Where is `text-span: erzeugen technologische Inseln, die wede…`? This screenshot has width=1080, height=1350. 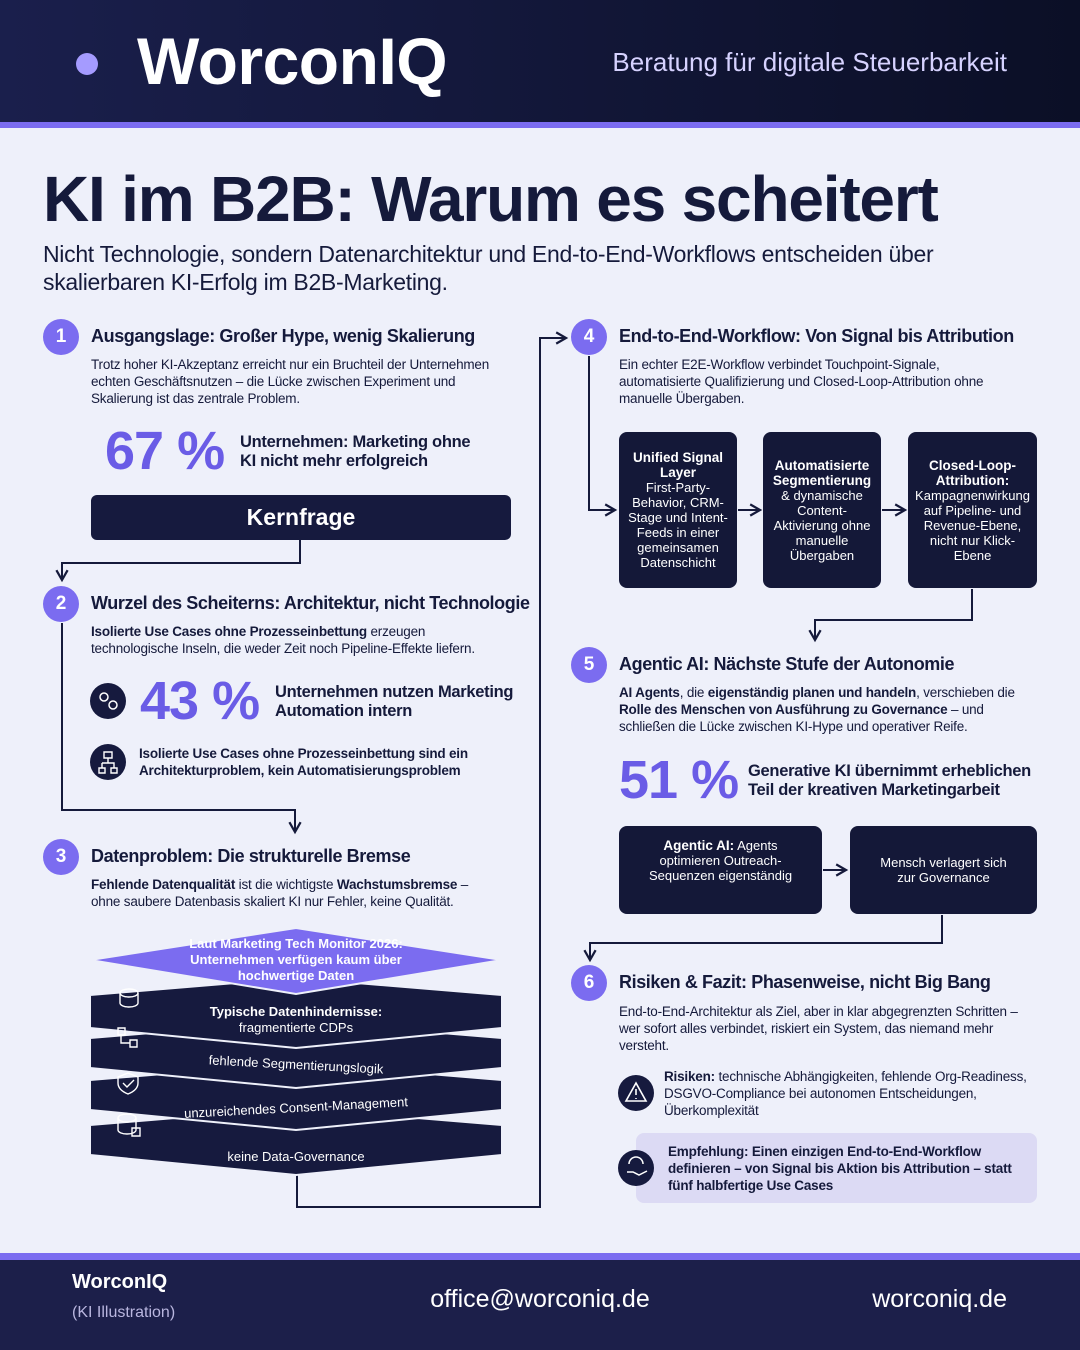 text-span: erzeugen technologische Inseln, die wede… is located at coordinates (283, 640).